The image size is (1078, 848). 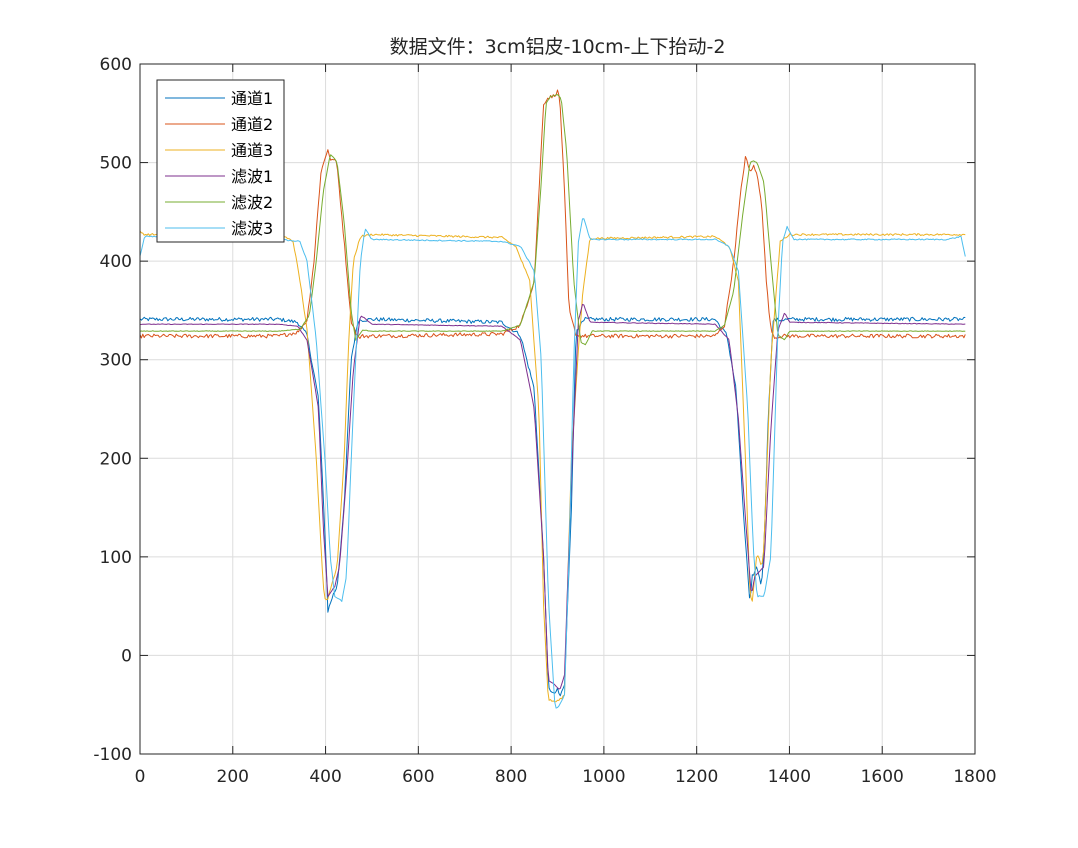 I want to click on x-tick-label: 1200, so click(x=696, y=777).